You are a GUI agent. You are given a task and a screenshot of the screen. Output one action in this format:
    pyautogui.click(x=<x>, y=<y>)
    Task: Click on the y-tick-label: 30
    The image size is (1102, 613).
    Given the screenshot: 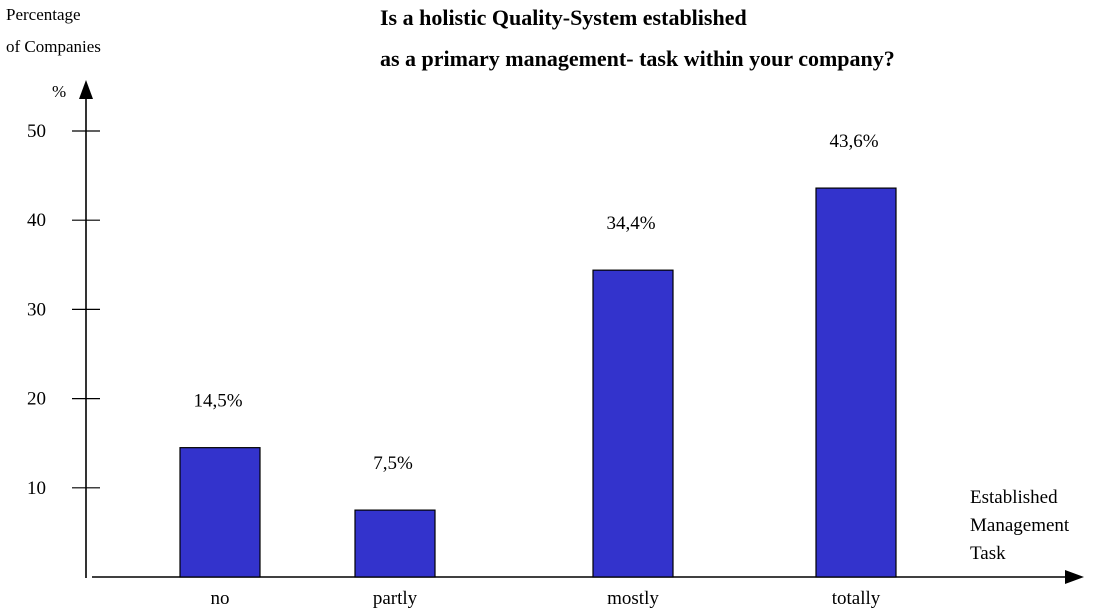 What is the action you would take?
    pyautogui.click(x=36, y=309)
    